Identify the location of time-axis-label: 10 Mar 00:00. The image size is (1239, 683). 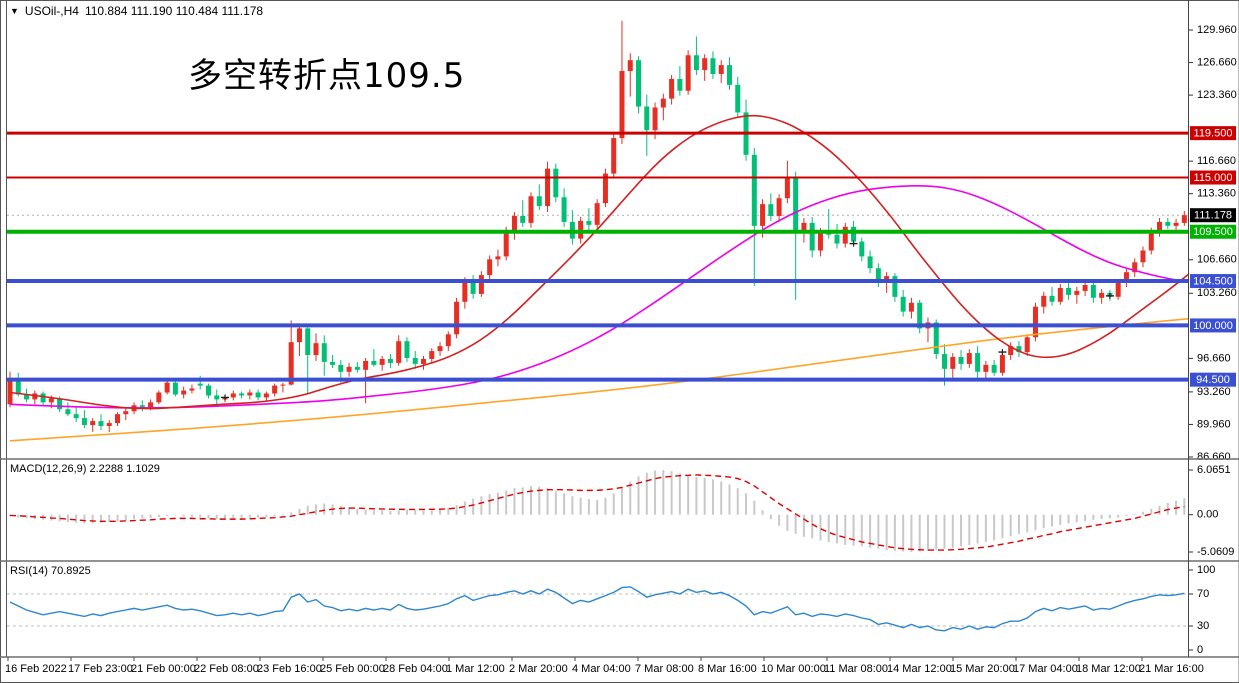
(793, 669).